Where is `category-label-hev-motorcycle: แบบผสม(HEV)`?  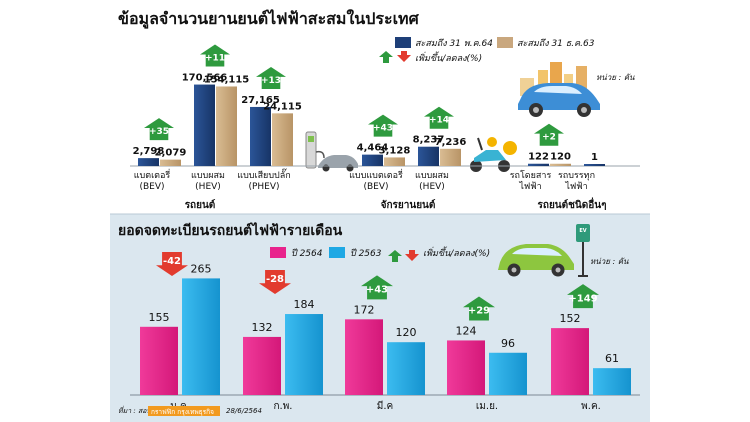 category-label-hev-motorcycle: แบบผสม(HEV) is located at coordinates (432, 181).